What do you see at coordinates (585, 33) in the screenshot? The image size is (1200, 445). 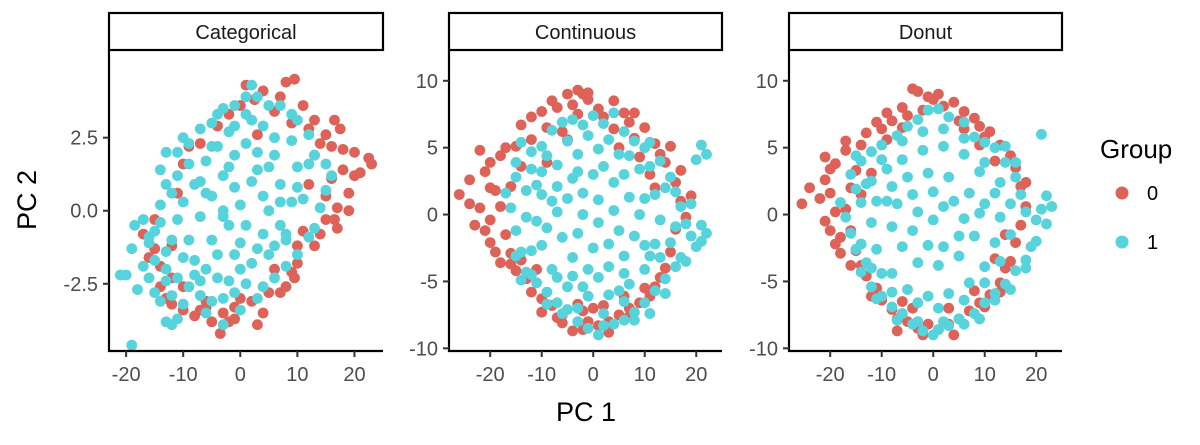 I see `facet-strip-label: Continuous` at bounding box center [585, 33].